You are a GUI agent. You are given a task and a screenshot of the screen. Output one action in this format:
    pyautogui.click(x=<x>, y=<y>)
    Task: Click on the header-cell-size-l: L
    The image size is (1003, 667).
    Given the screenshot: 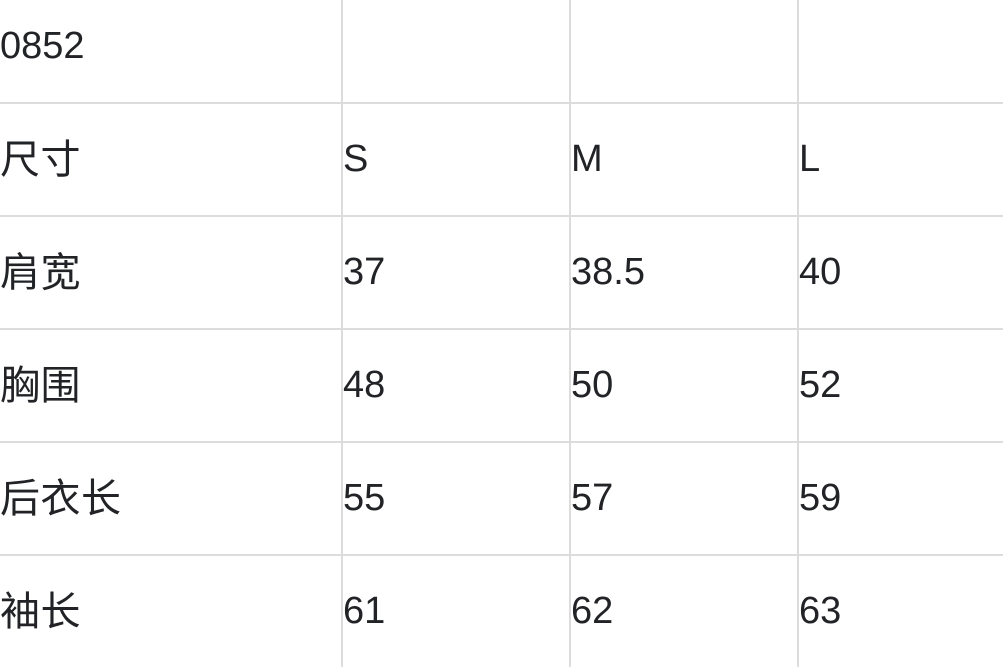 What is the action you would take?
    pyautogui.click(x=900, y=160)
    